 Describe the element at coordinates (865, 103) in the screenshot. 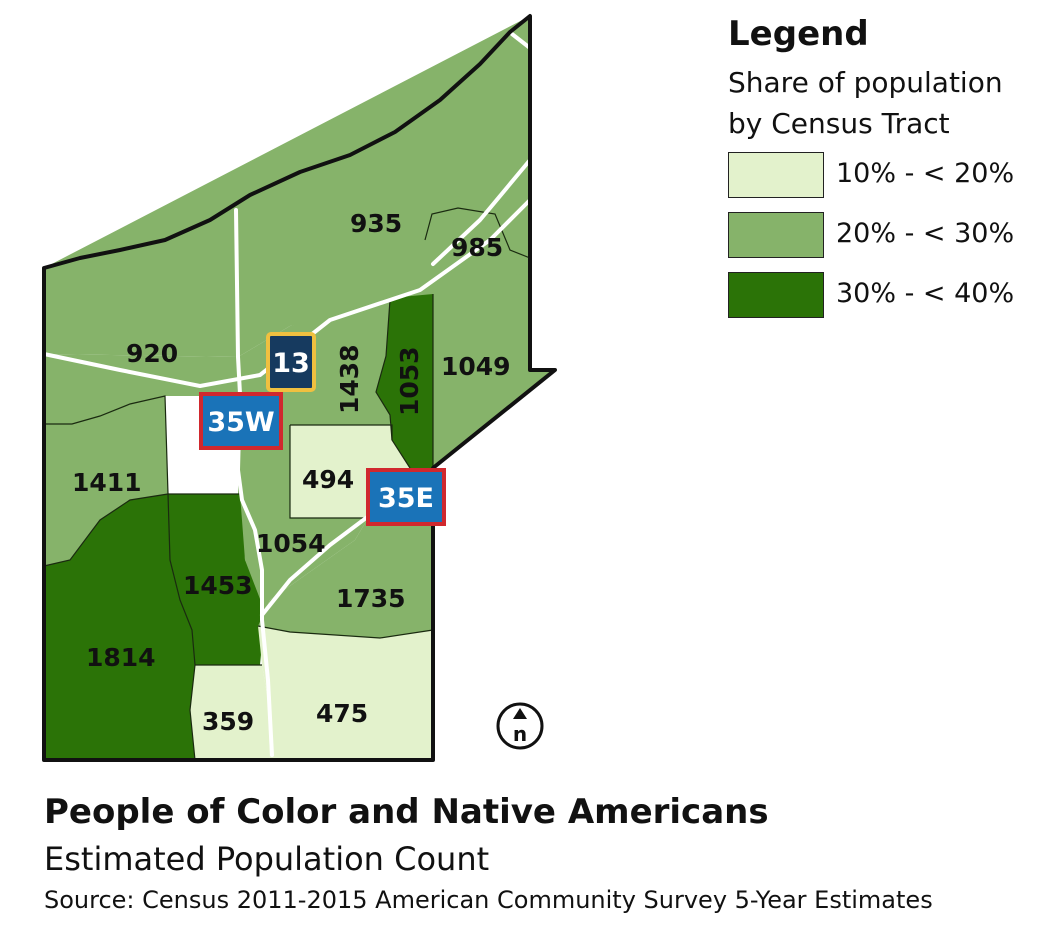

I see `legend-subtitle: Share of population by Census Tract` at that location.